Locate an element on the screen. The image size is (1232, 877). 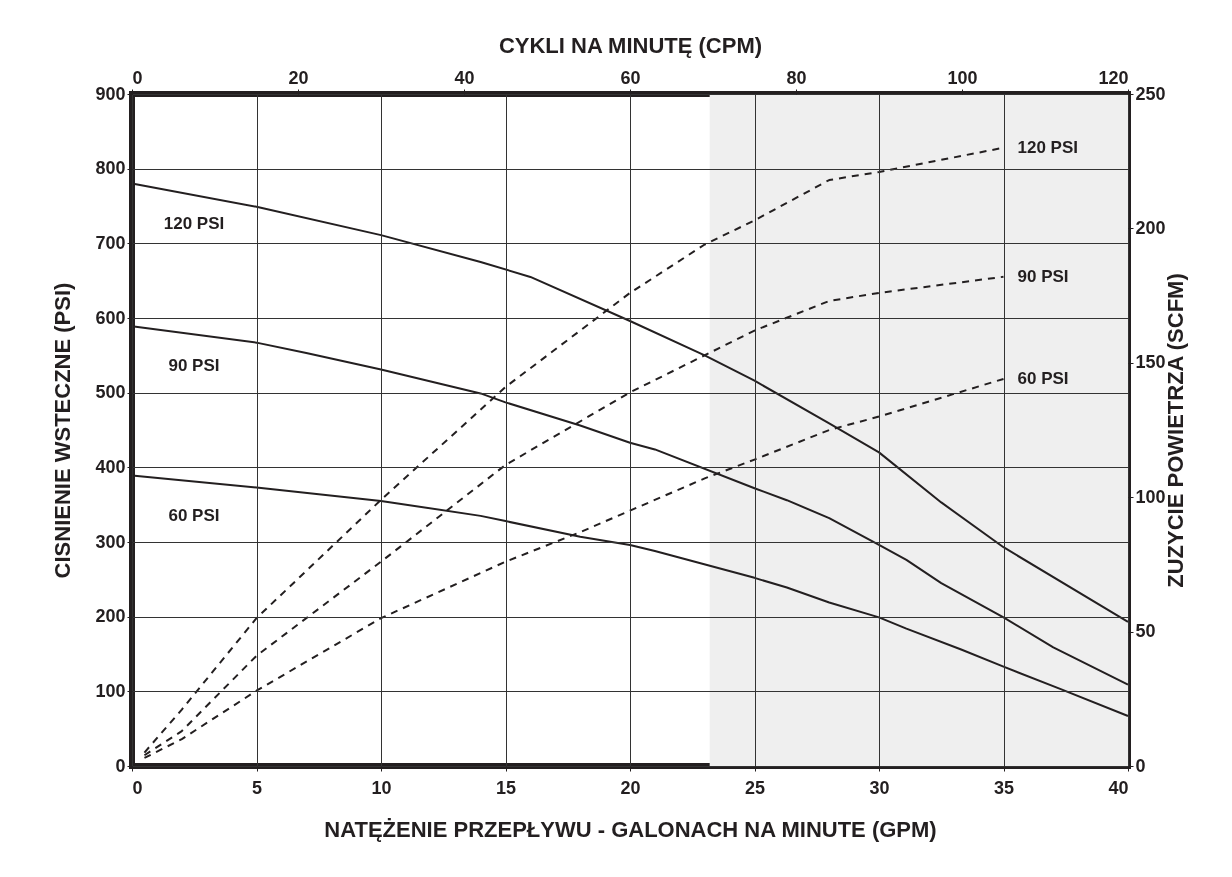
x2-tick-label: 60 is located at coordinates (630, 77).